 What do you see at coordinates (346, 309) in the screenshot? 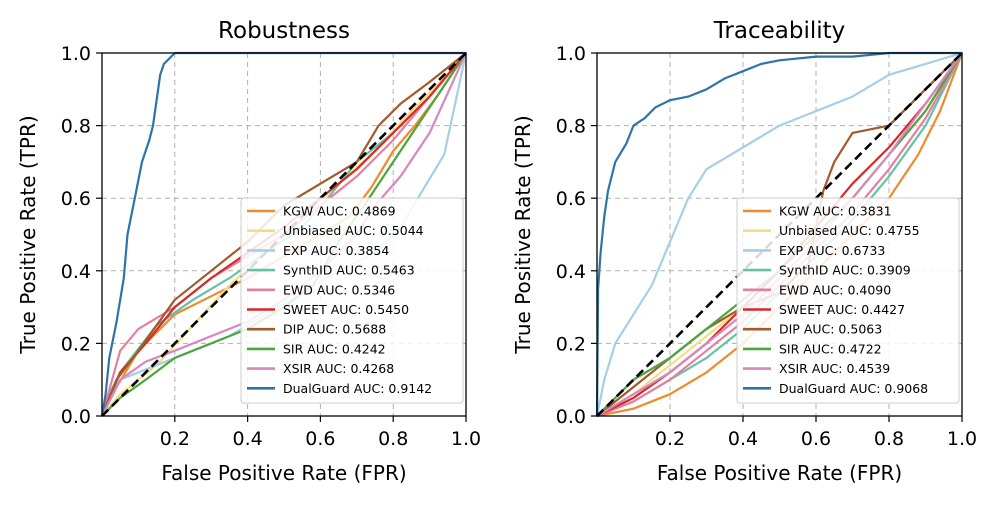
I see `legend-label-sweet: SWEET AUC: 0.5450` at bounding box center [346, 309].